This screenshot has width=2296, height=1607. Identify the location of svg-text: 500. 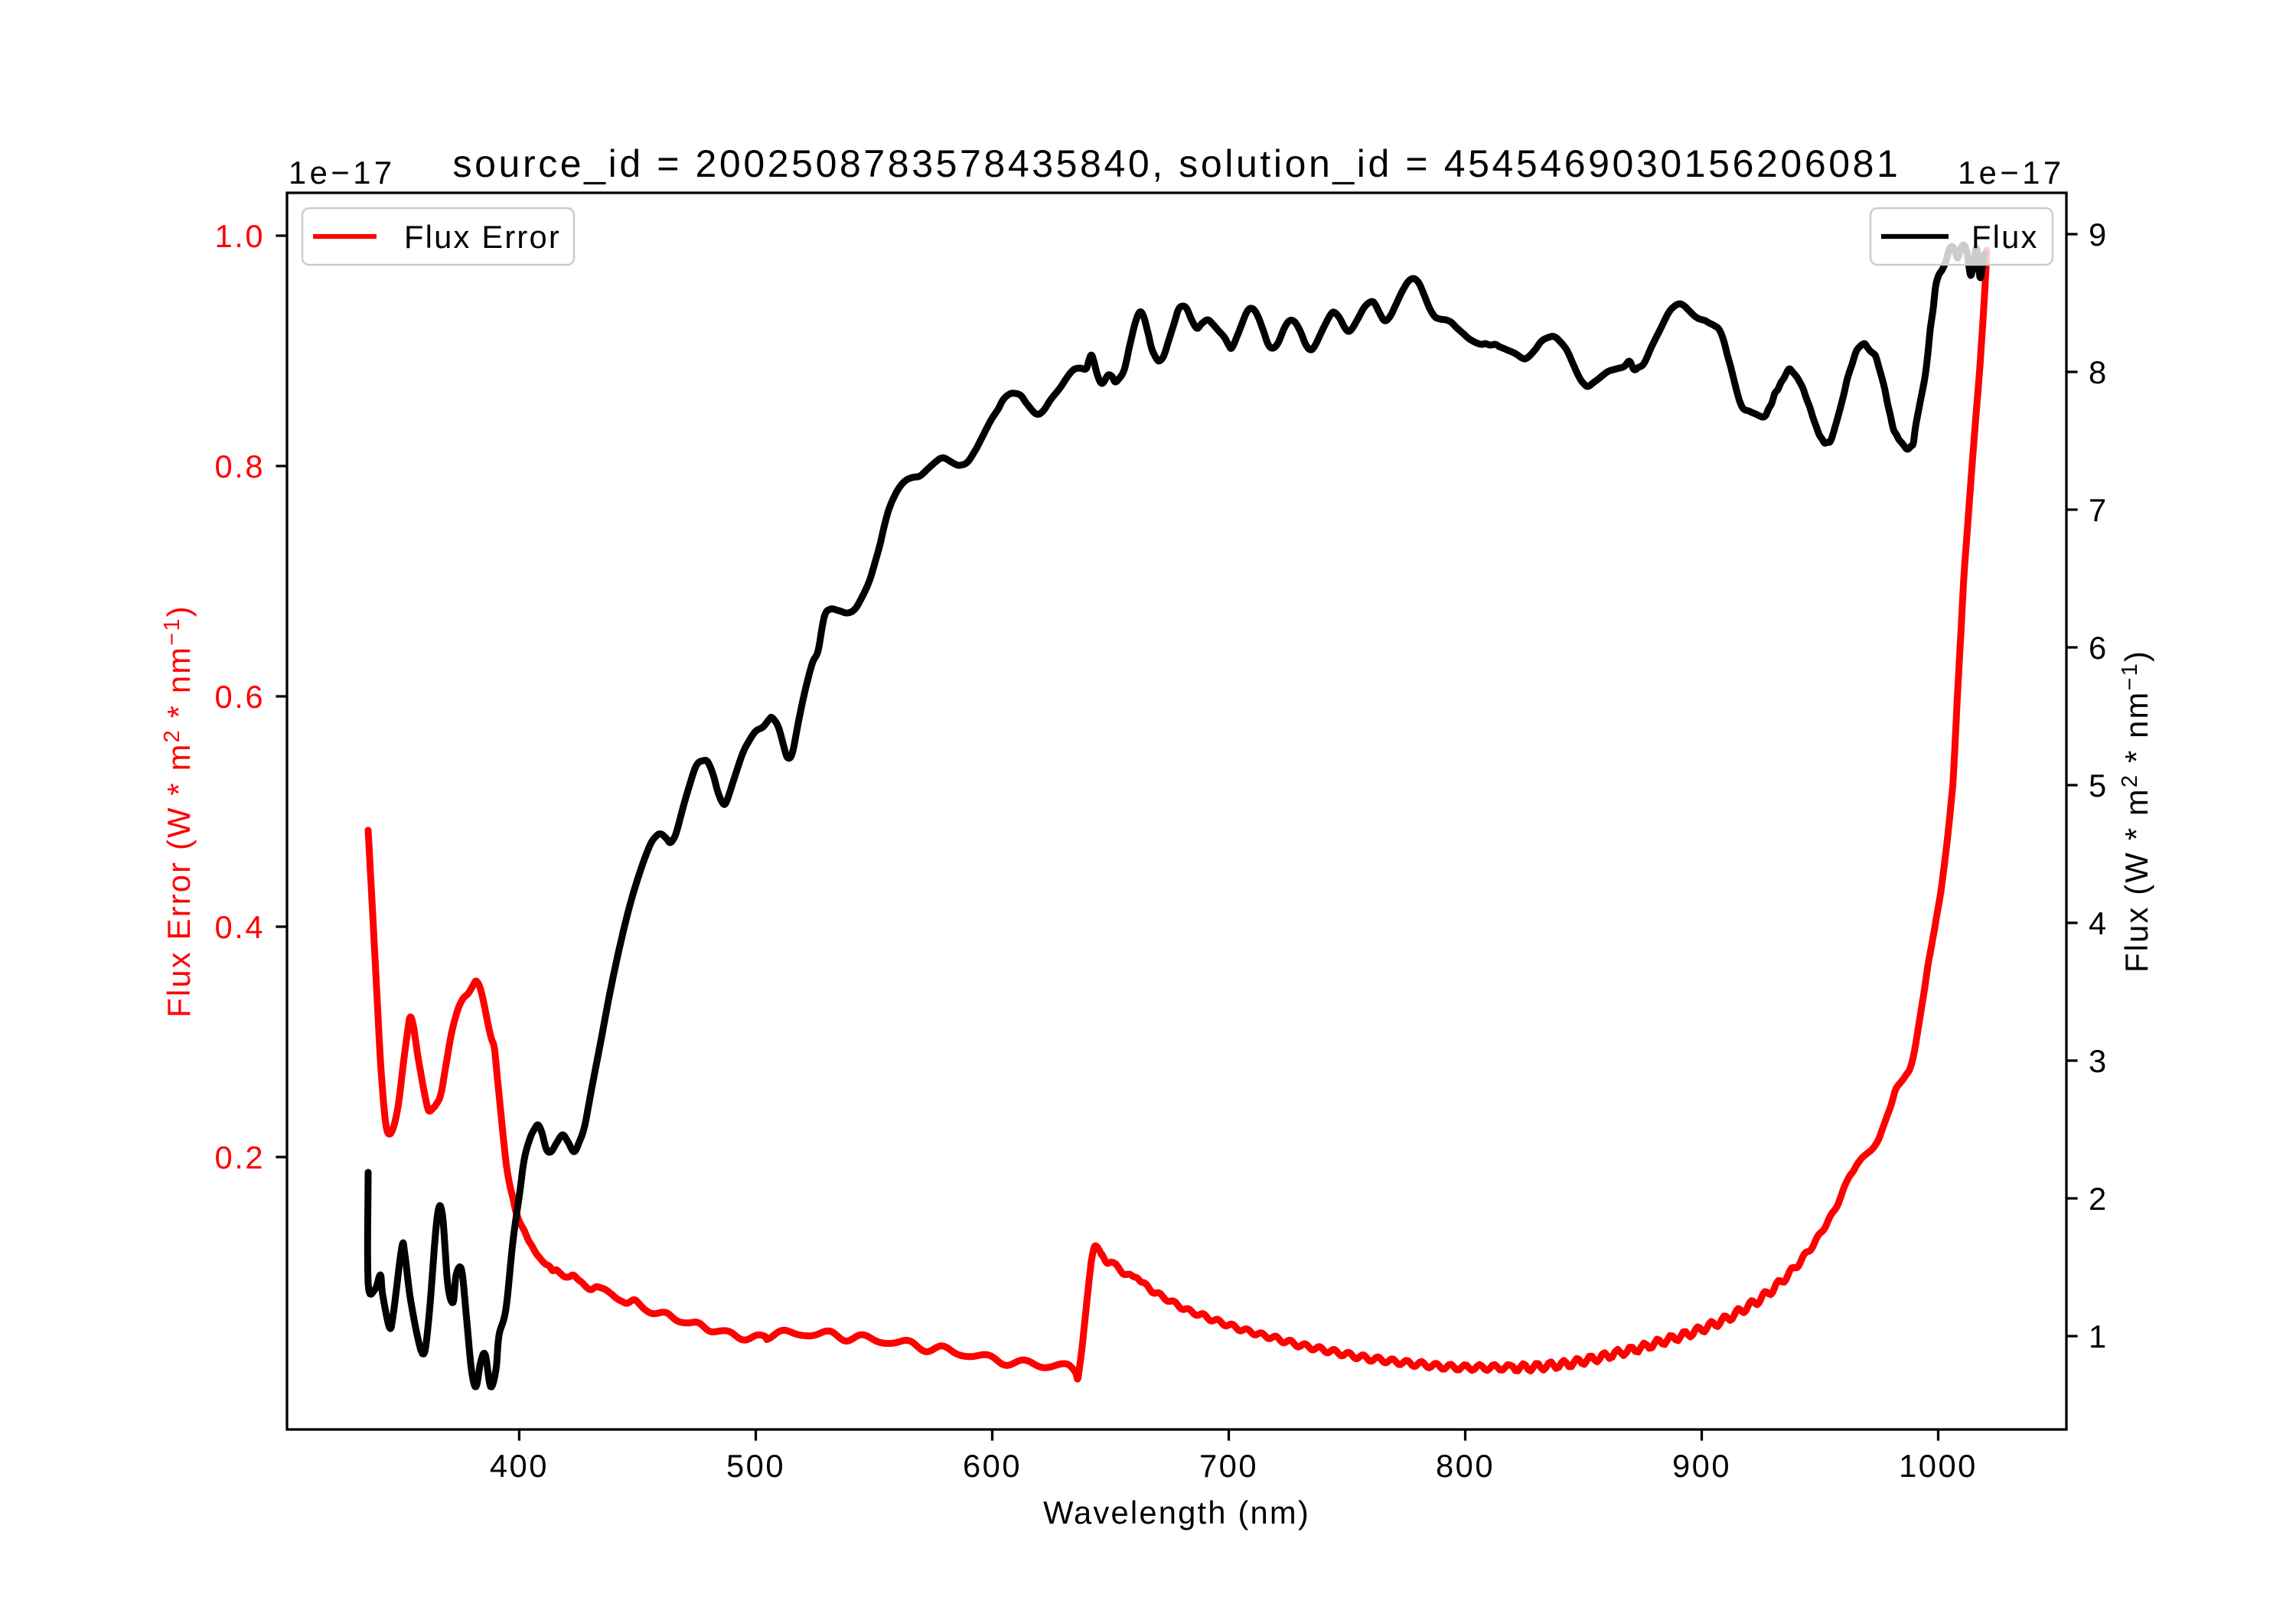
(755, 1466).